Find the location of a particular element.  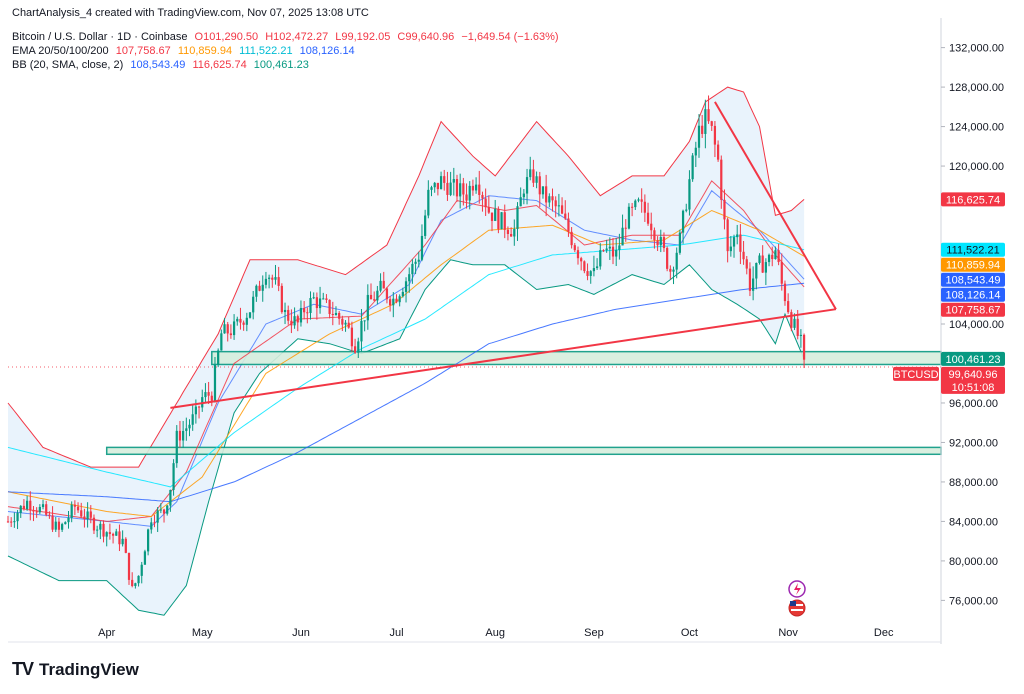

last-price-badge is located at coordinates (973, 380).